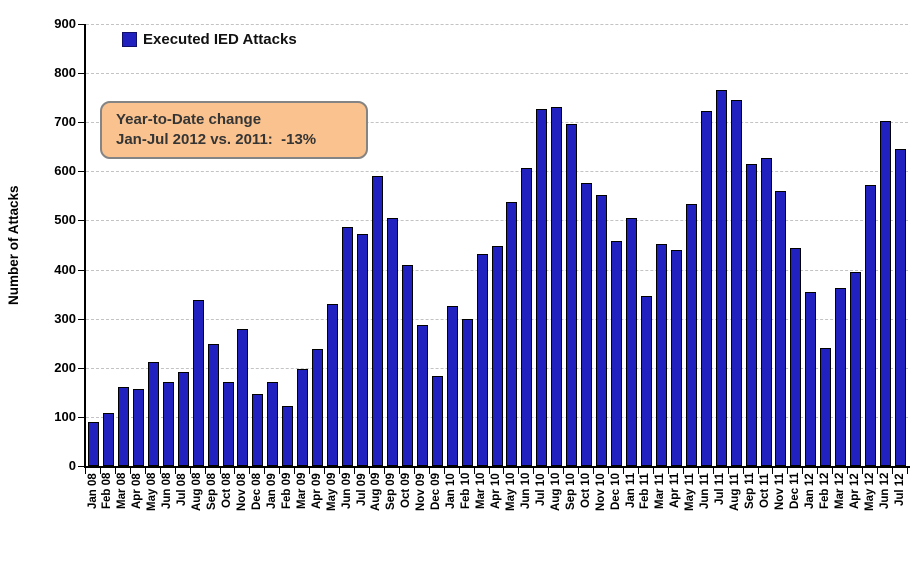  I want to click on x-label-Nov-10: Nov 10, so click(600, 492).